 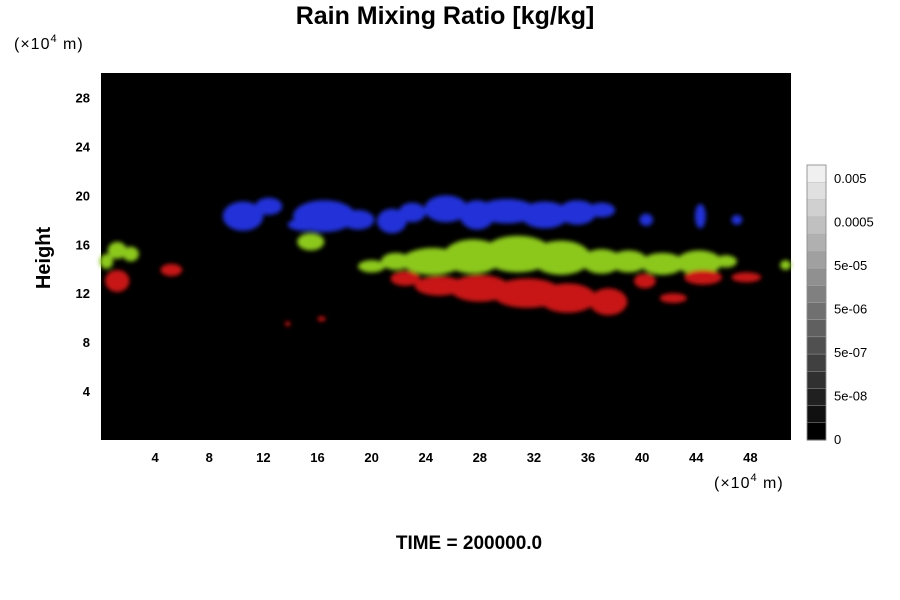 What do you see at coordinates (156, 457) in the screenshot?
I see `x-tick-label: 4` at bounding box center [156, 457].